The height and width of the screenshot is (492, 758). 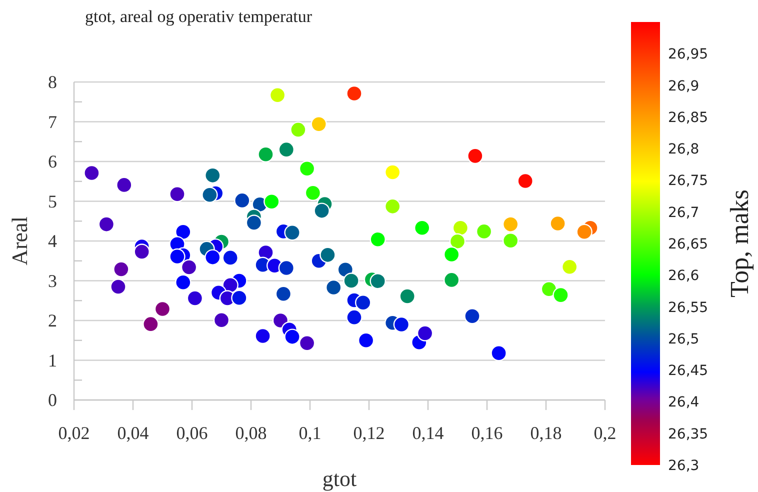 What do you see at coordinates (52, 400) in the screenshot?
I see `y-tick-label: 0` at bounding box center [52, 400].